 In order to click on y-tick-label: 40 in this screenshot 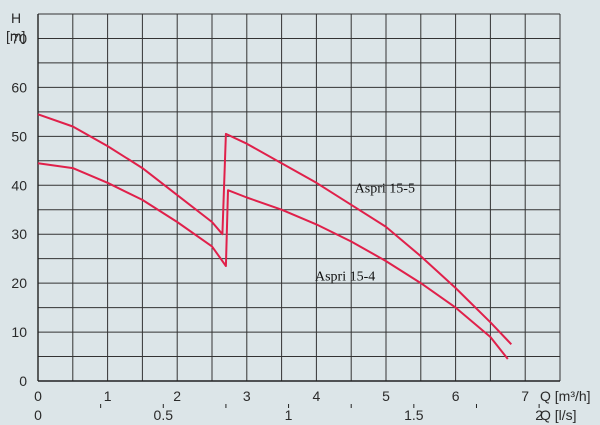, I will do `click(19, 185)`.